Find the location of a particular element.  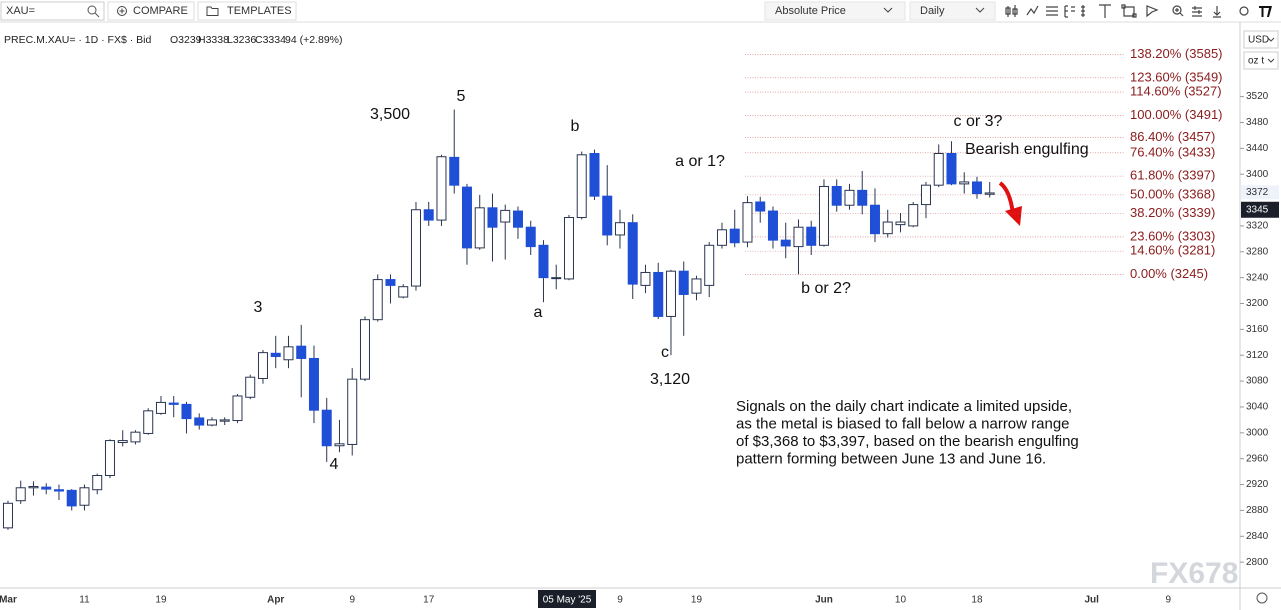

annotation: 4 is located at coordinates (334, 464).